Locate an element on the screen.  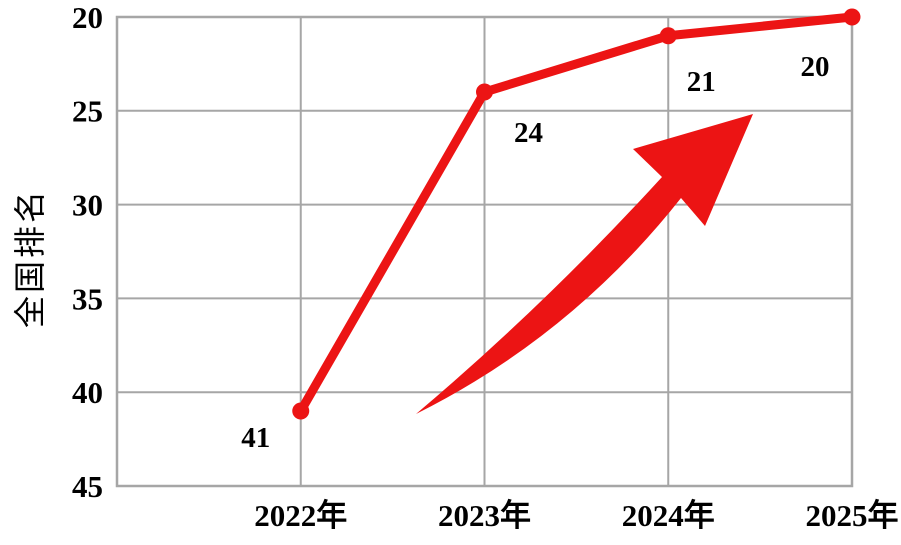
y-tick-label: 45 is located at coordinates (87, 486).